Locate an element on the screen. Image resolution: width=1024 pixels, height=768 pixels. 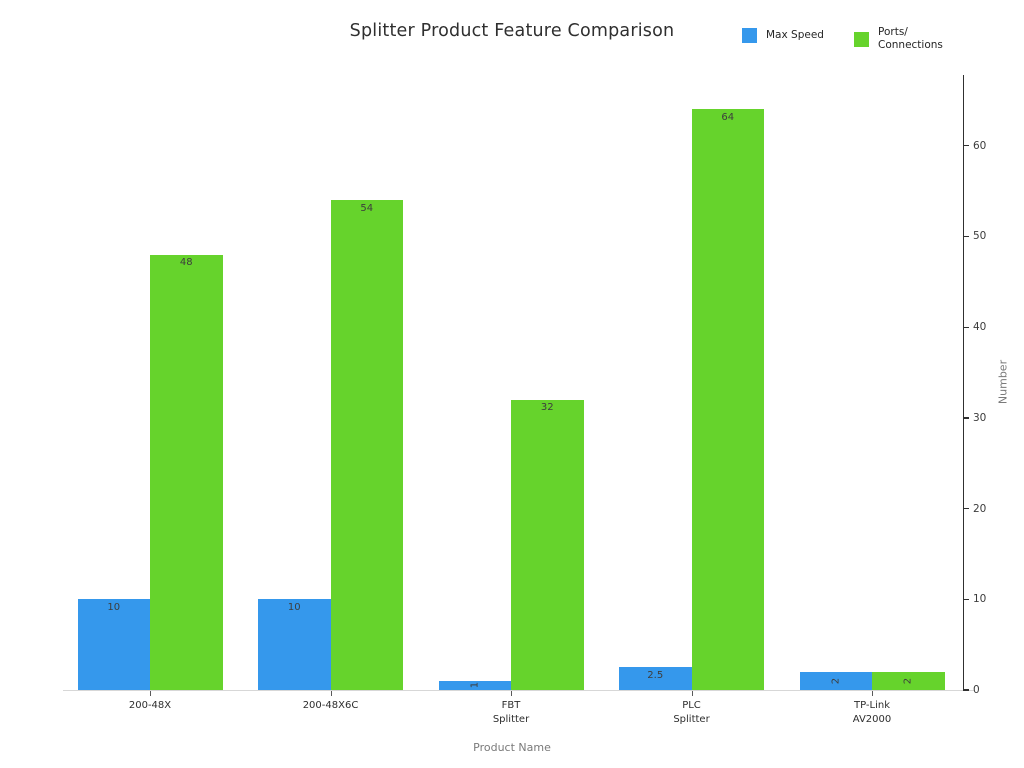
legend-item-ports: Ports/ Connections is located at coordinates (898, 39).